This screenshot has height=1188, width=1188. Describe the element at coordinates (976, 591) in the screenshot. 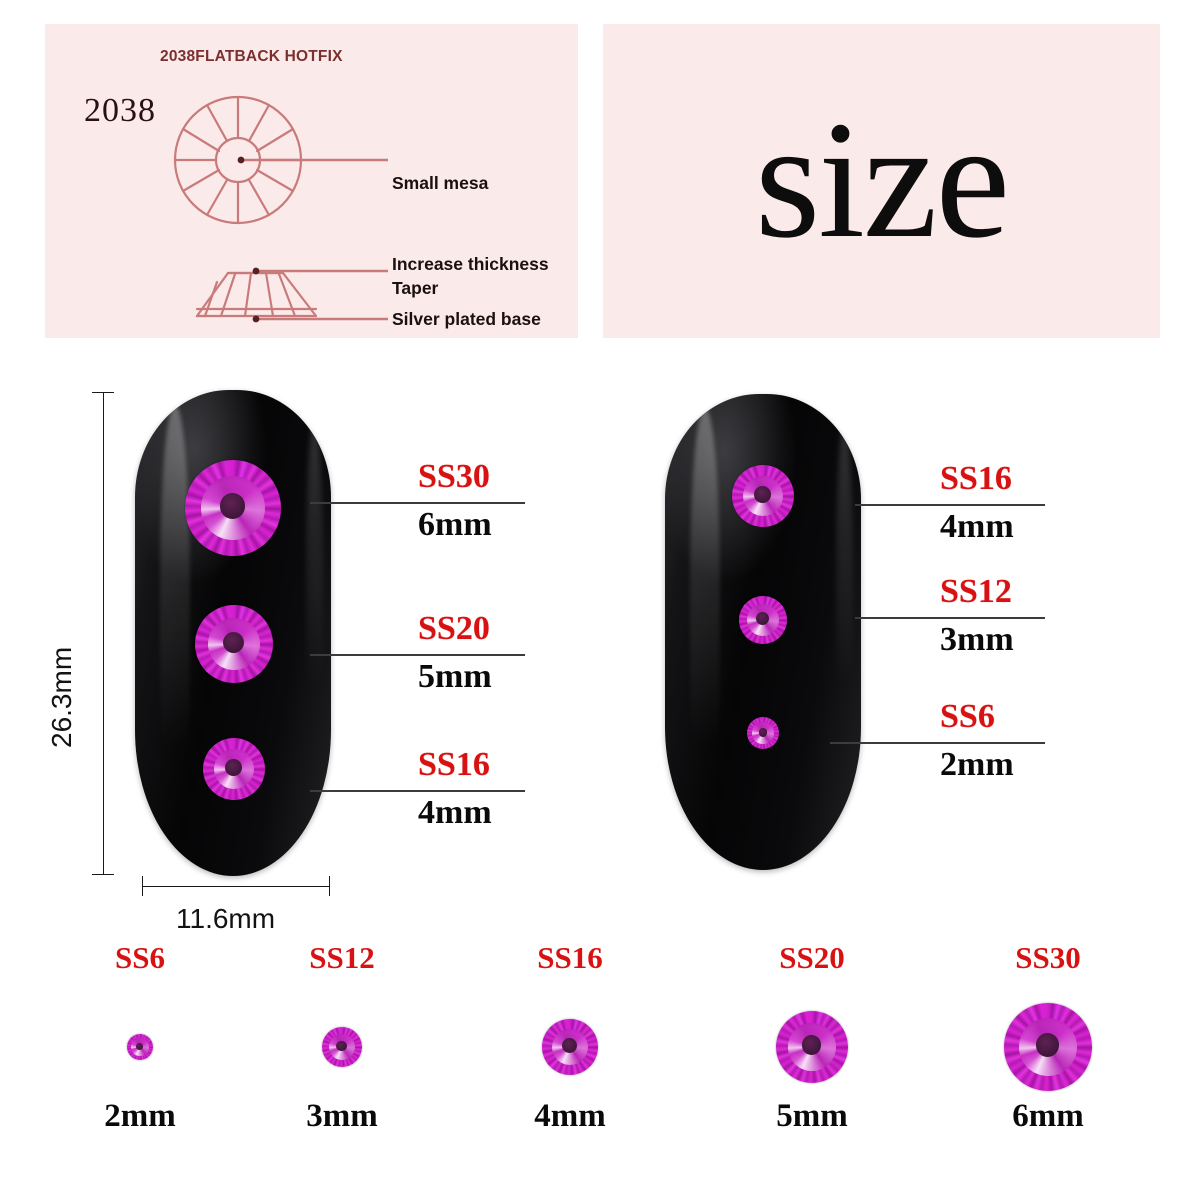

I see `callout-ss-label: SS12` at that location.